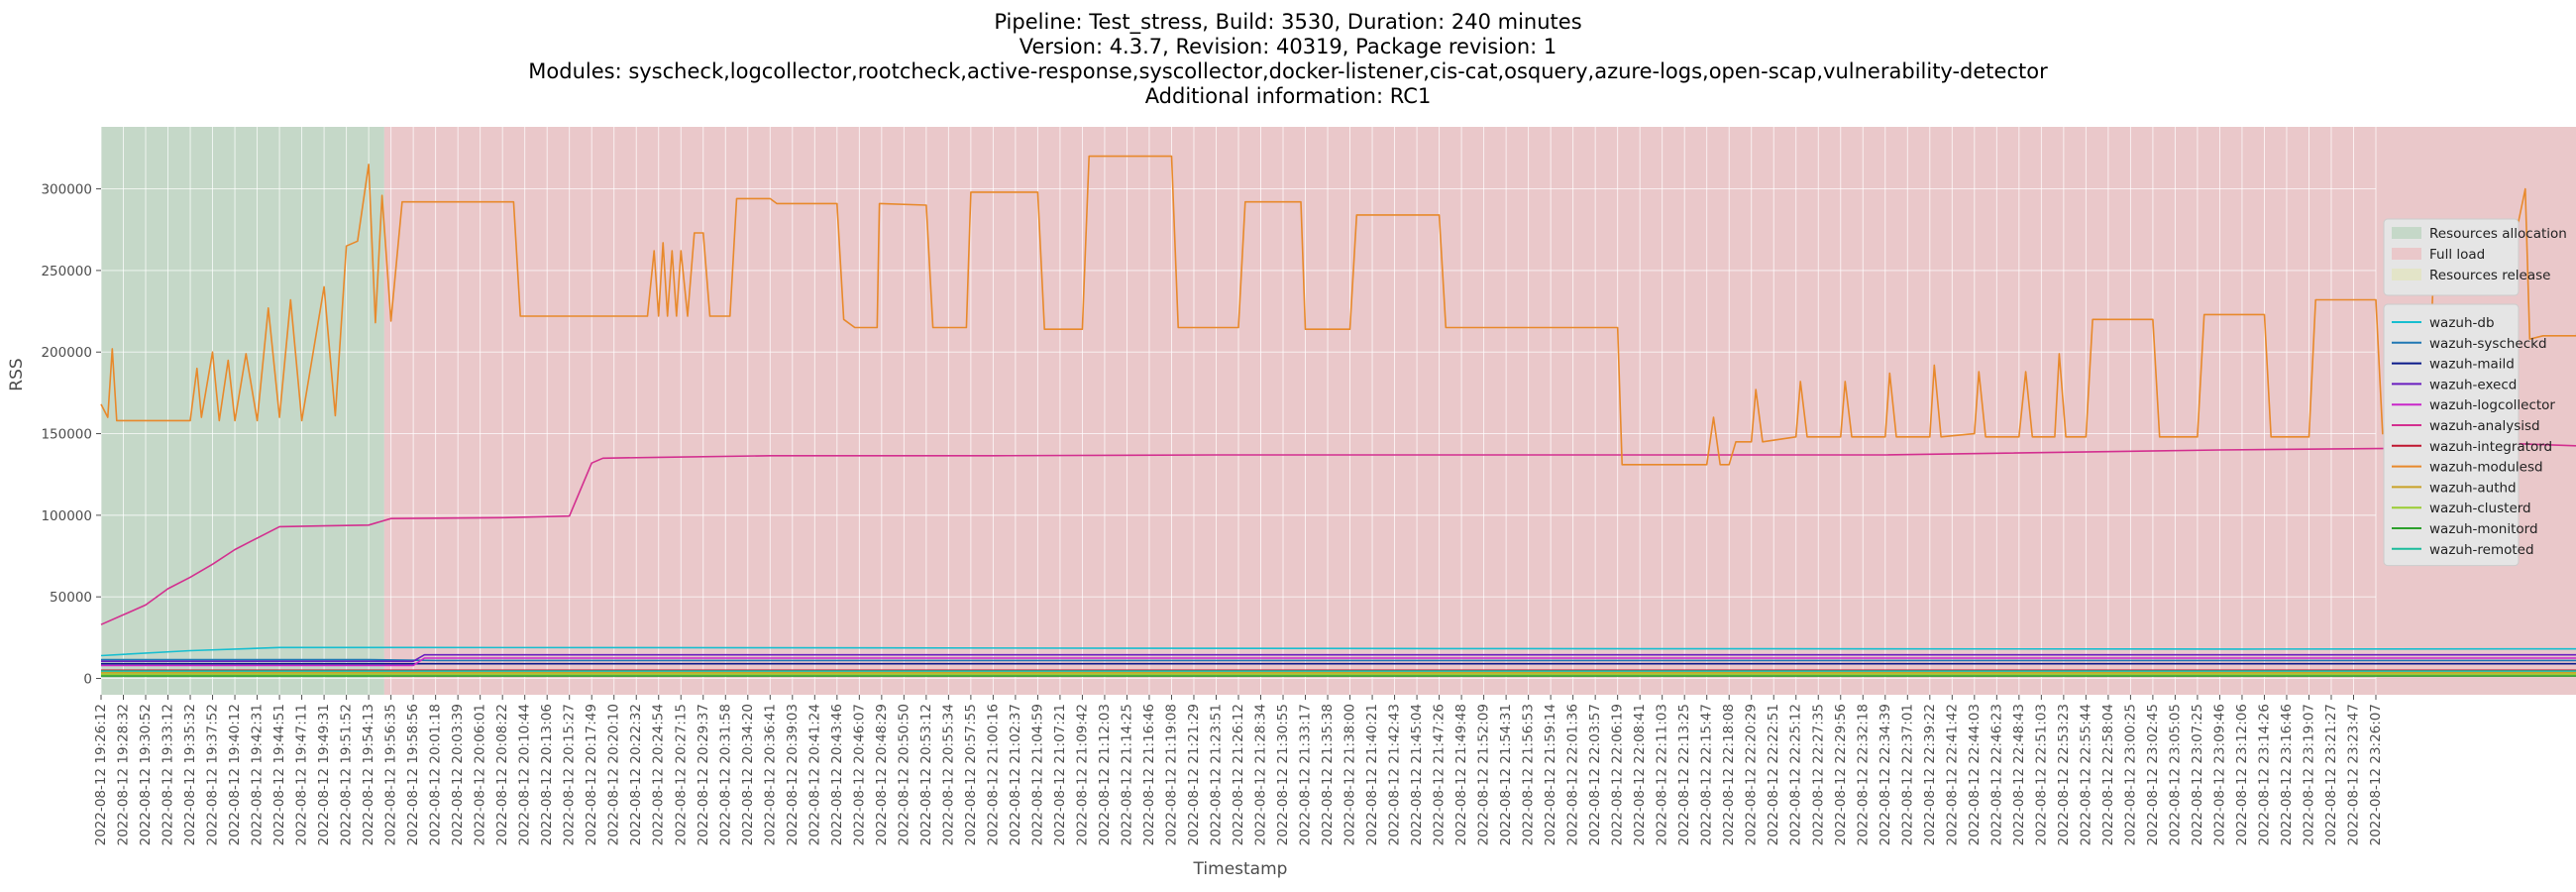 The image size is (2576, 892). Describe the element at coordinates (1618, 775) in the screenshot. I see `x-tick-label: 2022-08-12 22:06:19` at that location.